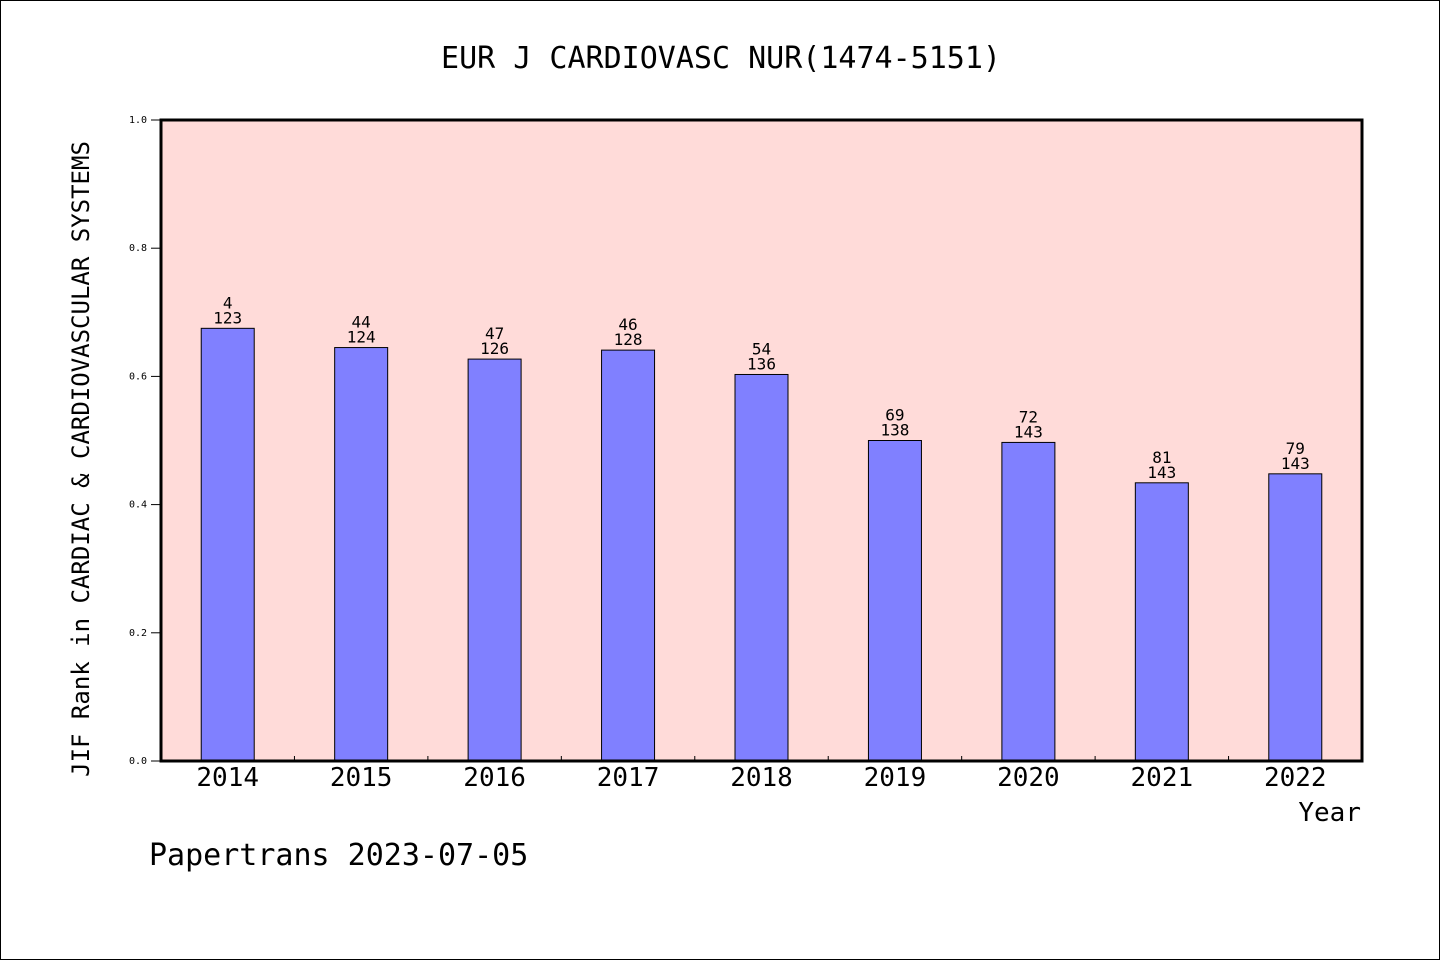 This screenshot has height=960, width=1440. Describe the element at coordinates (338, 855) in the screenshot. I see `footer-credit: Papertrans 2023-07-05` at that location.